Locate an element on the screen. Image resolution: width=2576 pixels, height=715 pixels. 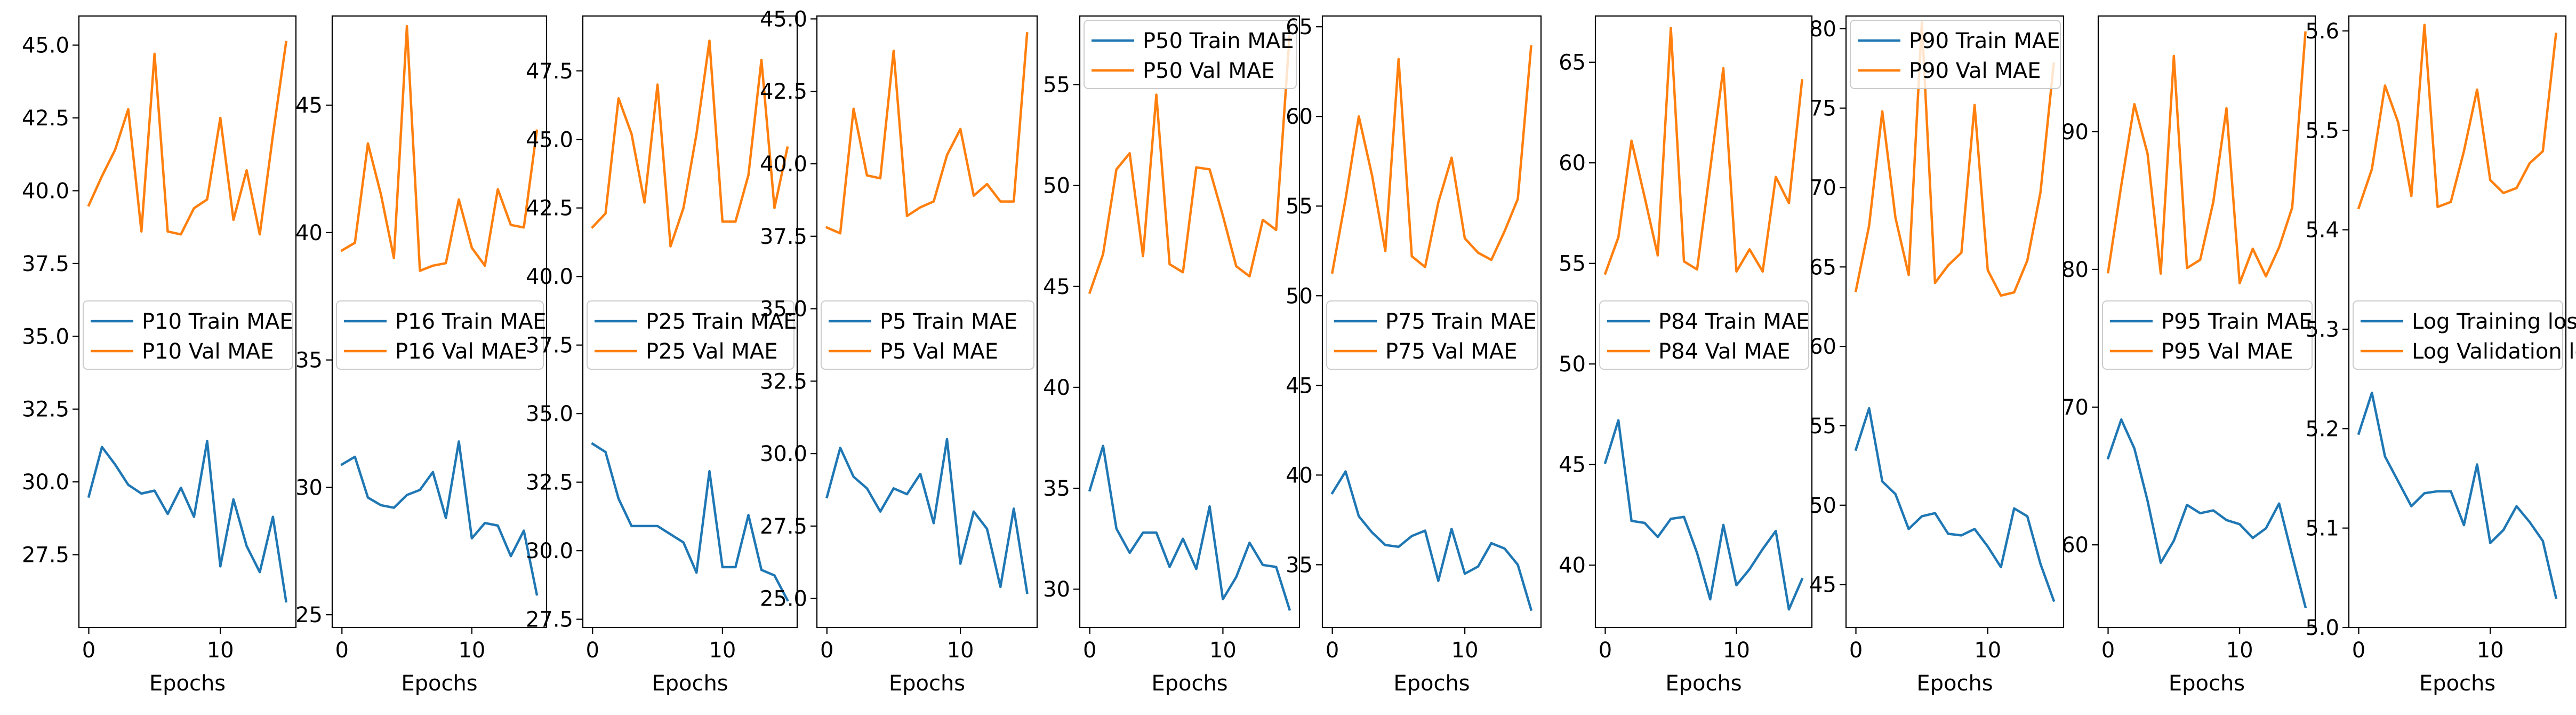
y-tick-label: 5.4 is located at coordinates (2322, 230).